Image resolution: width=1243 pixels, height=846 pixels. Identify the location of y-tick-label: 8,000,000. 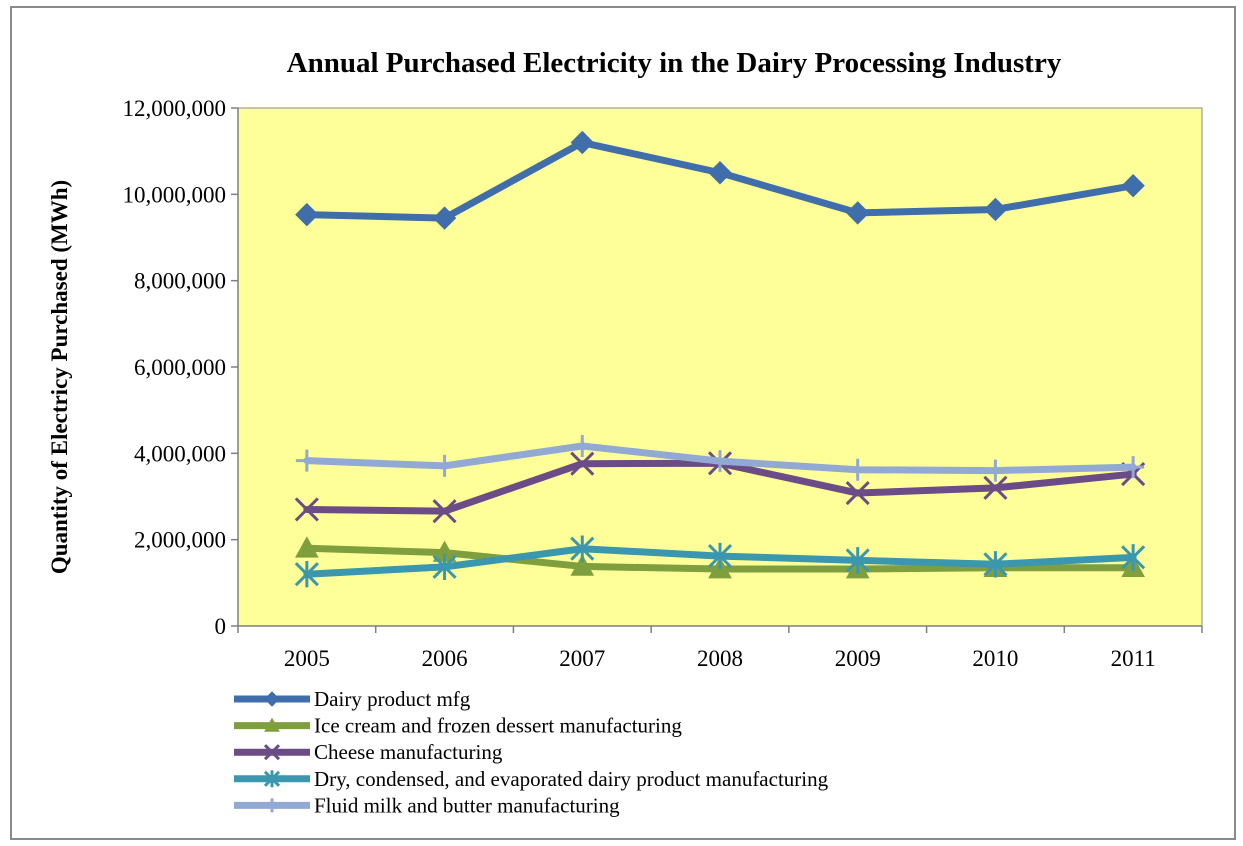
(180, 281).